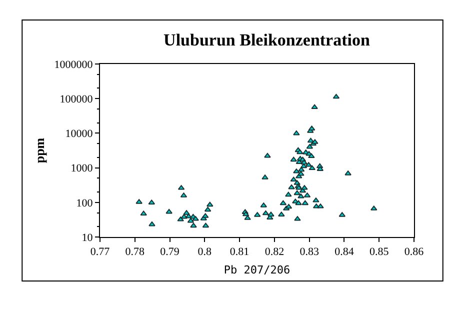  I want to click on y-tick-label: 1000, so click(82, 168).